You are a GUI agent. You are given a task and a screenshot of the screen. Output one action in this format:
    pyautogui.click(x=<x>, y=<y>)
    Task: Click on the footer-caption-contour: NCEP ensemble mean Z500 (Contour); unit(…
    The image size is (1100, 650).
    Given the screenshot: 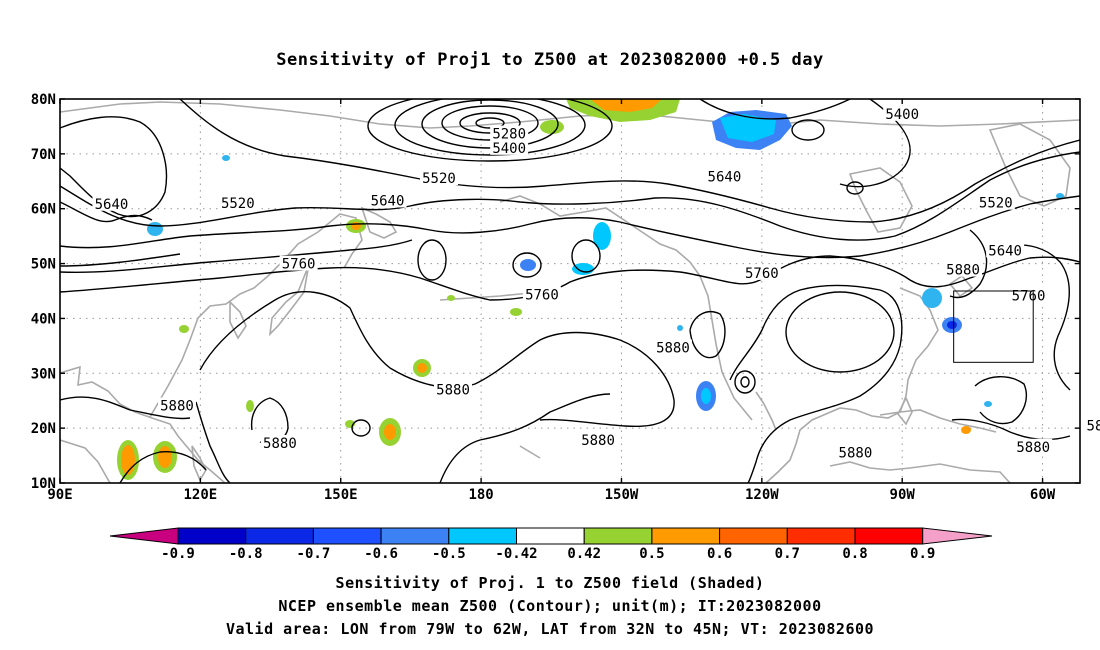 What is the action you would take?
    pyautogui.click(x=550, y=606)
    